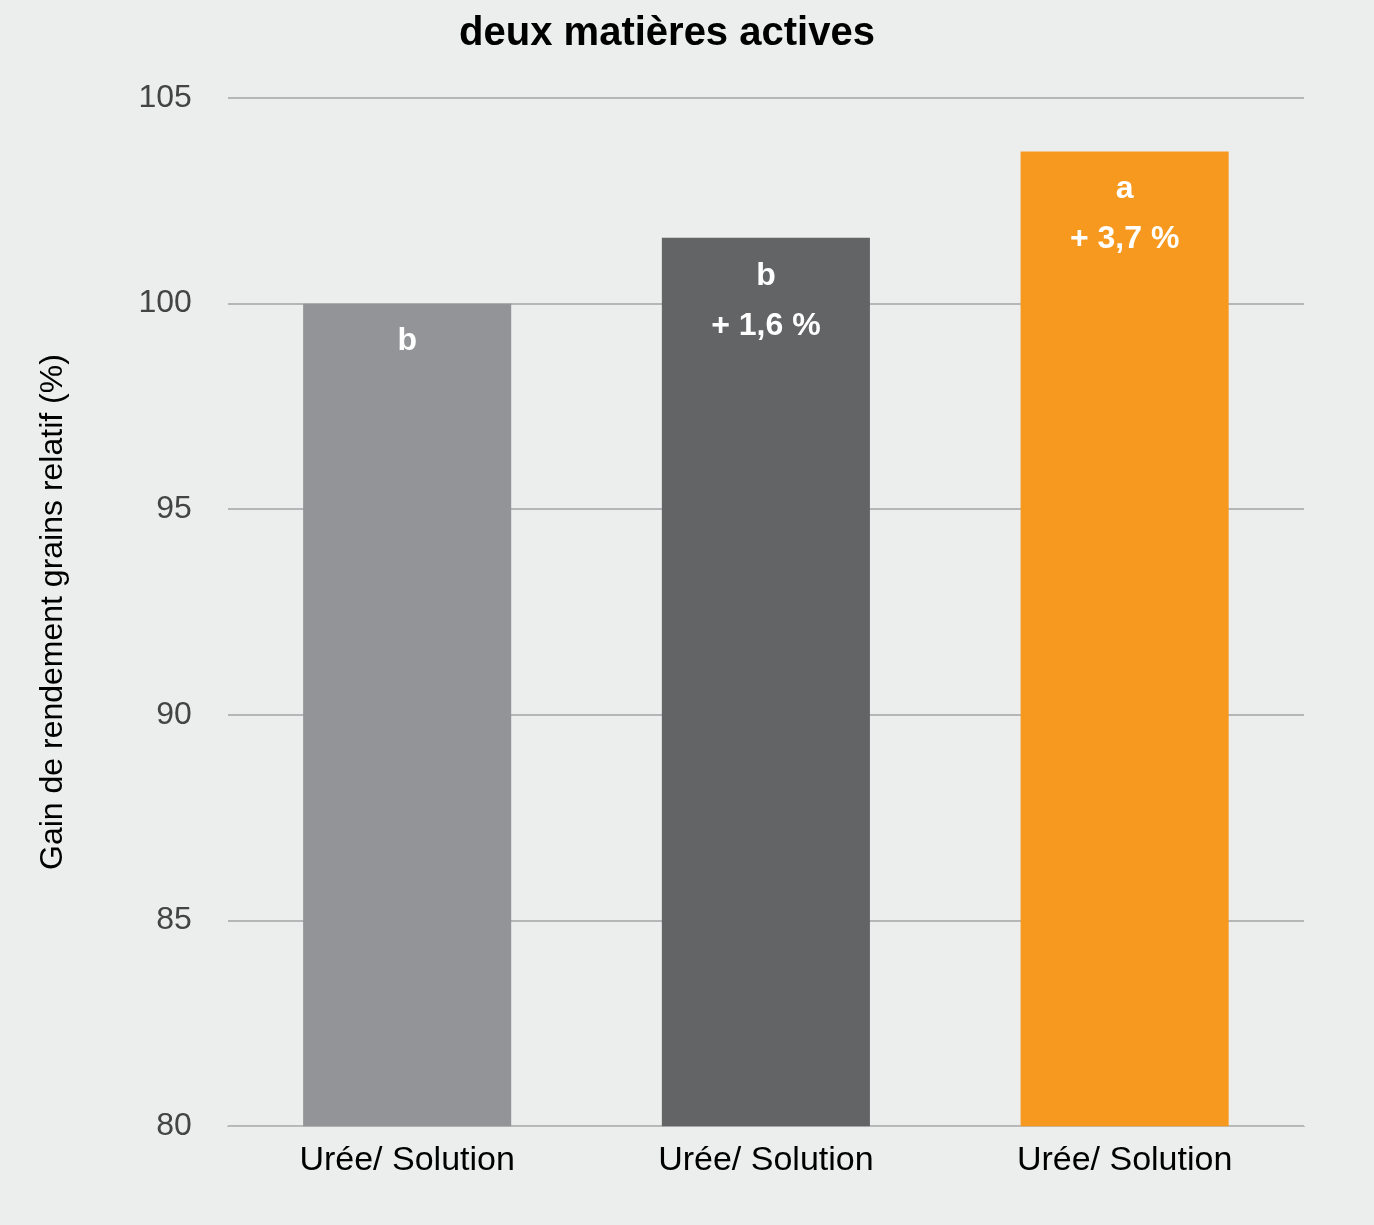 Image resolution: width=1374 pixels, height=1225 pixels. I want to click on y-tick-label: 105, so click(165, 95).